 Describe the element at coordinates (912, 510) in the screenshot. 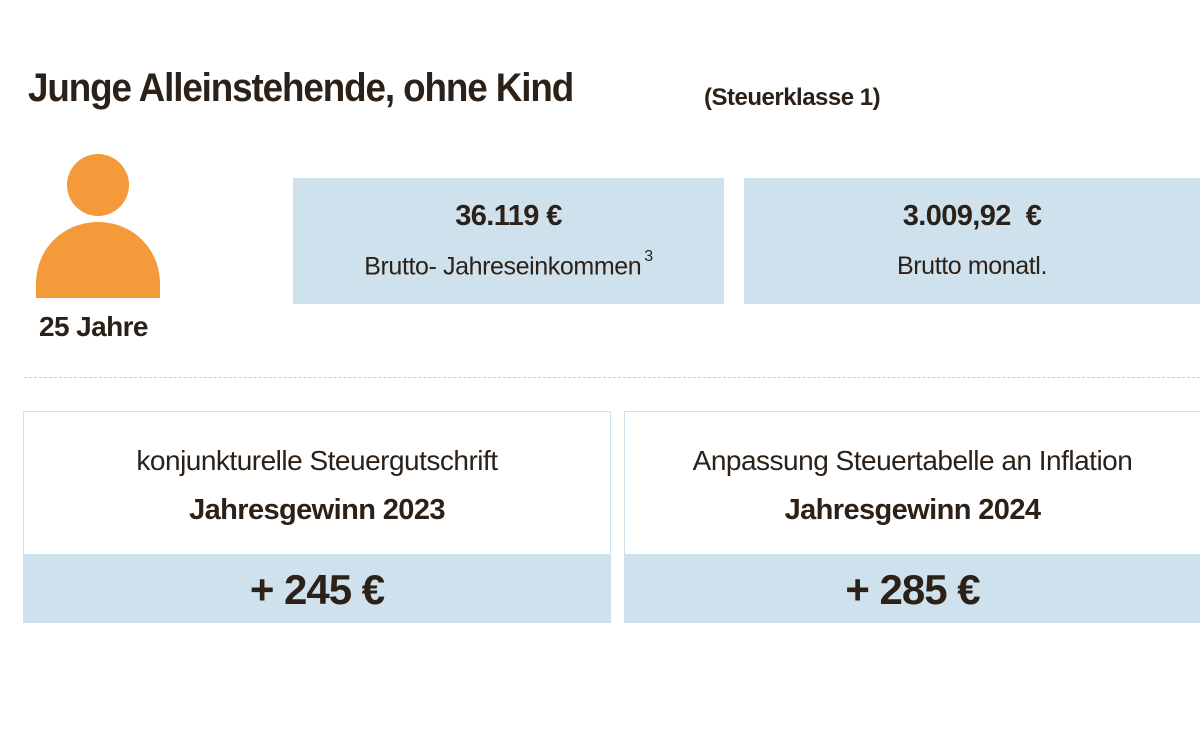

I see `card-title: Jahresgewinn 2024` at that location.